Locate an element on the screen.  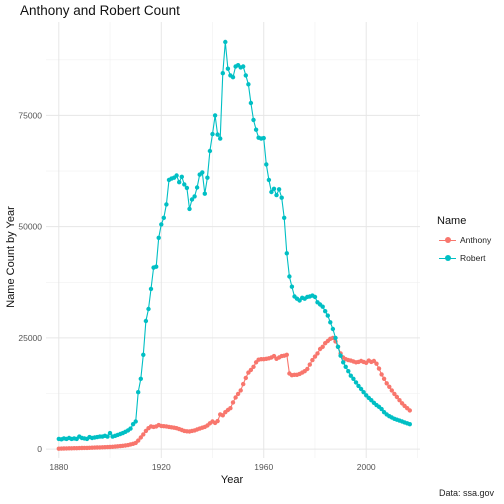
y-tick-label: 25000 is located at coordinates (30, 338).